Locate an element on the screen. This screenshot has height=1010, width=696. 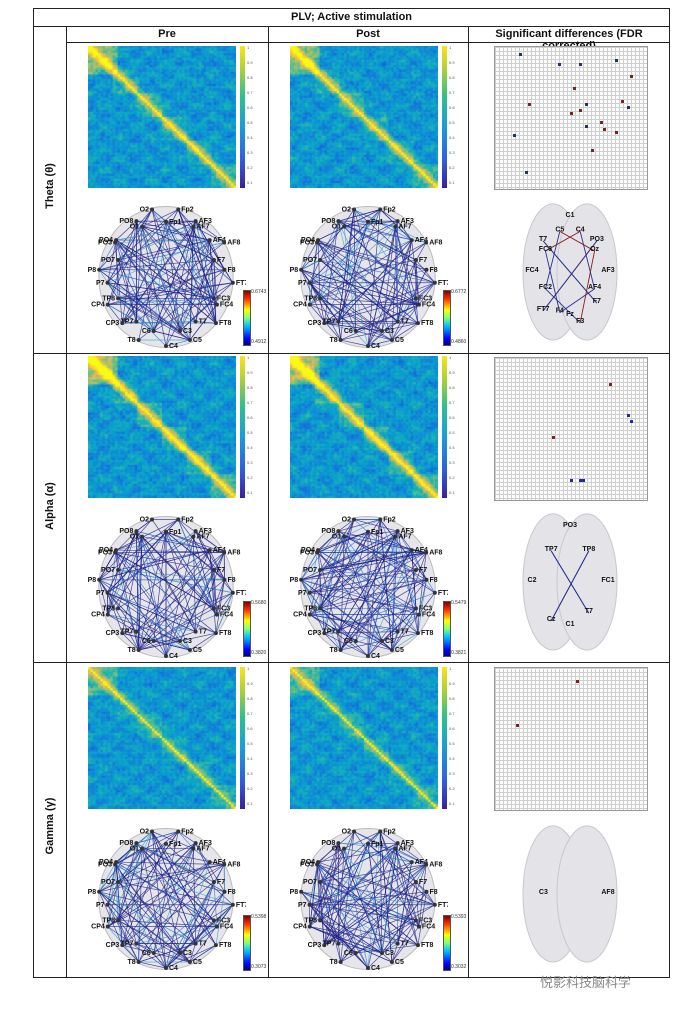
plv-matrix-gamma-post is located at coordinates (364, 738).